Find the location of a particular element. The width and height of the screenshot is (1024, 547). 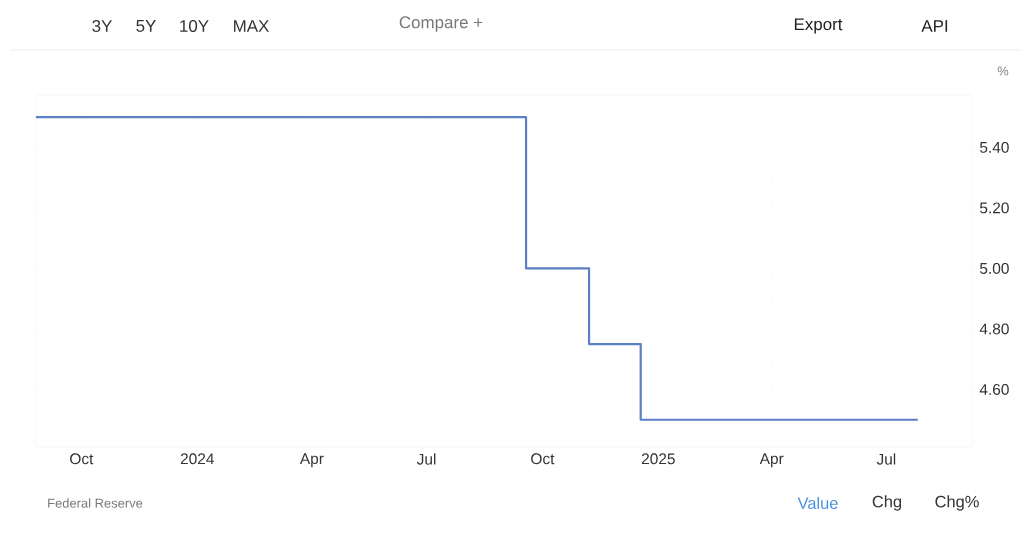

text: Export is located at coordinates (818, 26).